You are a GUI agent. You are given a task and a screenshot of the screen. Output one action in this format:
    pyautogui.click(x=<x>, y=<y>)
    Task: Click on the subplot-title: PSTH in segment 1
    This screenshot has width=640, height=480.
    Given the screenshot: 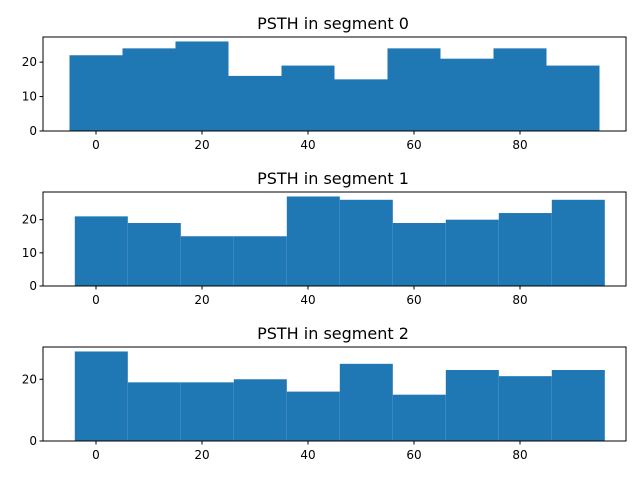 What is the action you would take?
    pyautogui.click(x=333, y=178)
    